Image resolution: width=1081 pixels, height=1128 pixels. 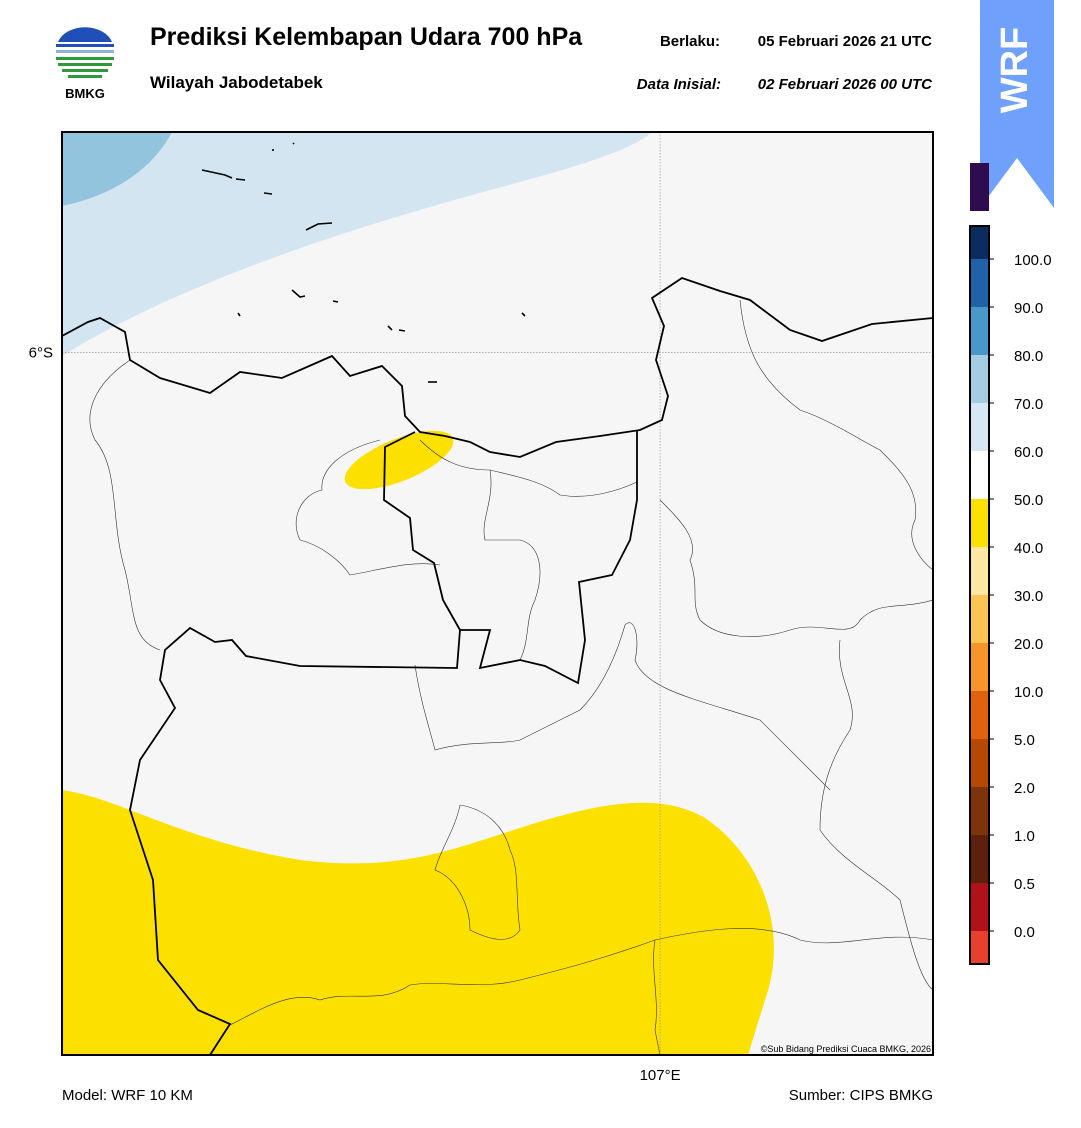 What do you see at coordinates (236, 82) in the screenshot?
I see `region: Wilayah Jabodetabek` at bounding box center [236, 82].